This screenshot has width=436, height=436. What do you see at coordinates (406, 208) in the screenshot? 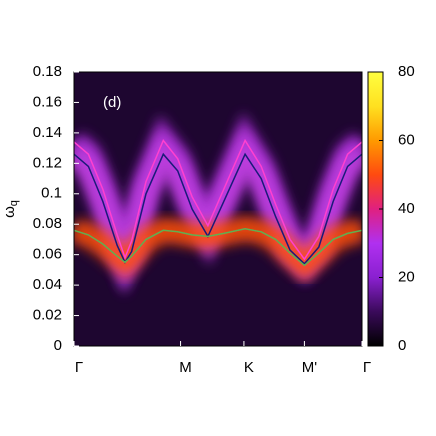
I see `colorbar-tick-label: 40` at bounding box center [406, 208].